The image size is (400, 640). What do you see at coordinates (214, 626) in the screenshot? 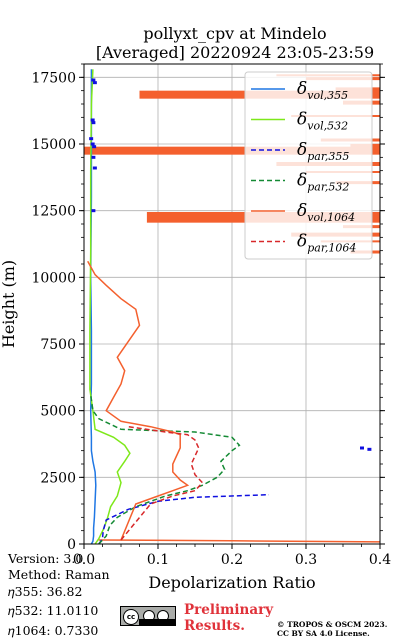
I see `preliminary-line2: Results.` at bounding box center [214, 626].